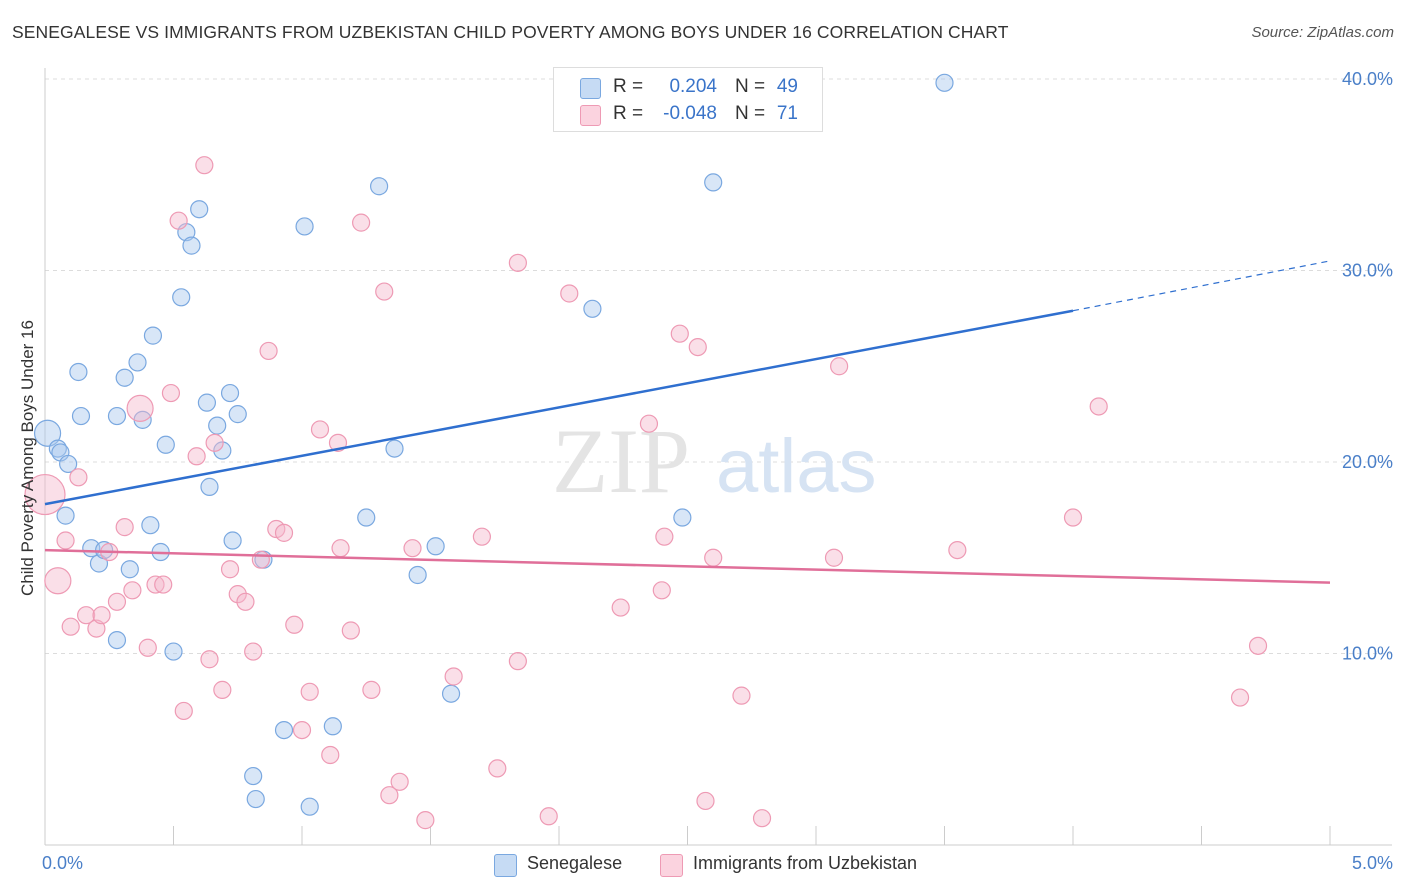 The width and height of the screenshot is (1406, 892). I want to click on correlation-legend: R = 0.204 N = 49 R = -0.048 N = 71, so click(688, 99).